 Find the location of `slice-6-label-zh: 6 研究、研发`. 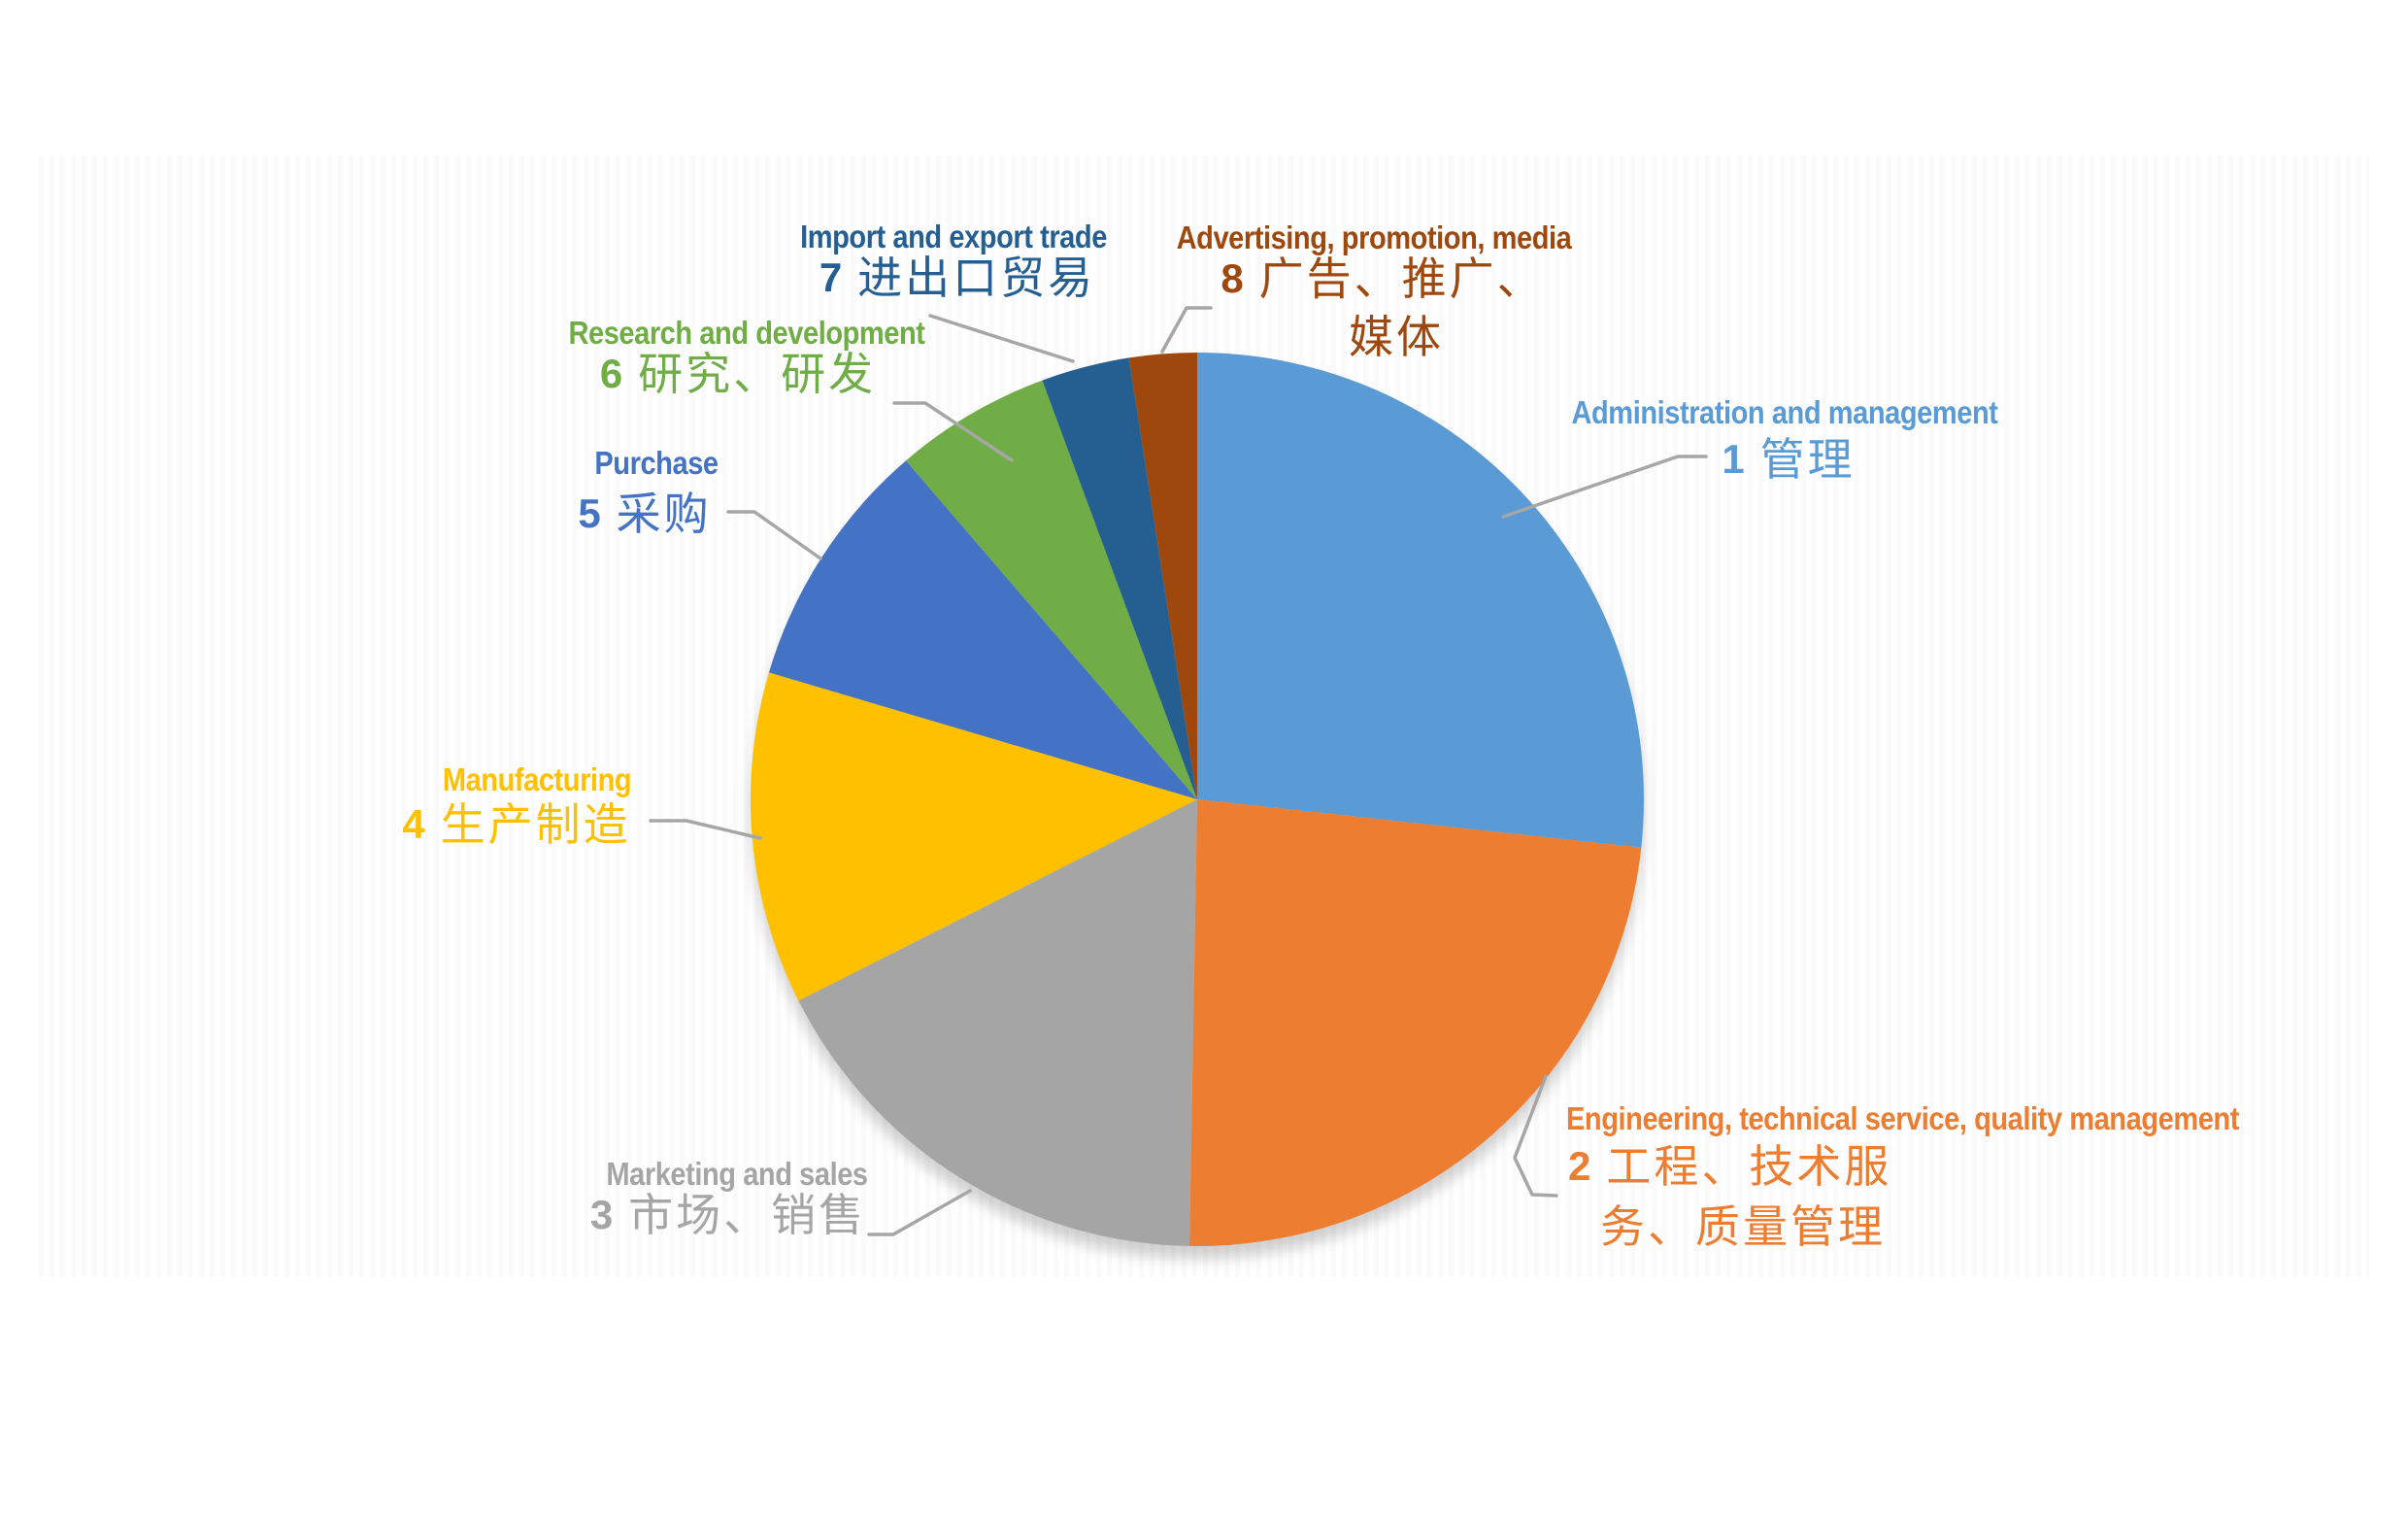

slice-6-label-zh: 6 研究、研发 is located at coordinates (738, 374).